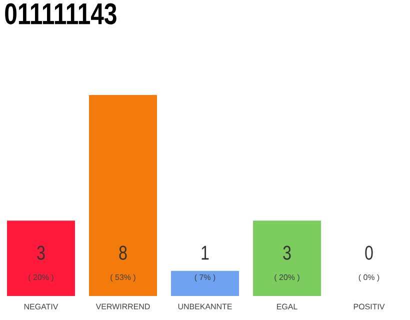 The width and height of the screenshot is (410, 320). Describe the element at coordinates (60, 13) in the screenshot. I see `chart-title: 011111143` at that location.